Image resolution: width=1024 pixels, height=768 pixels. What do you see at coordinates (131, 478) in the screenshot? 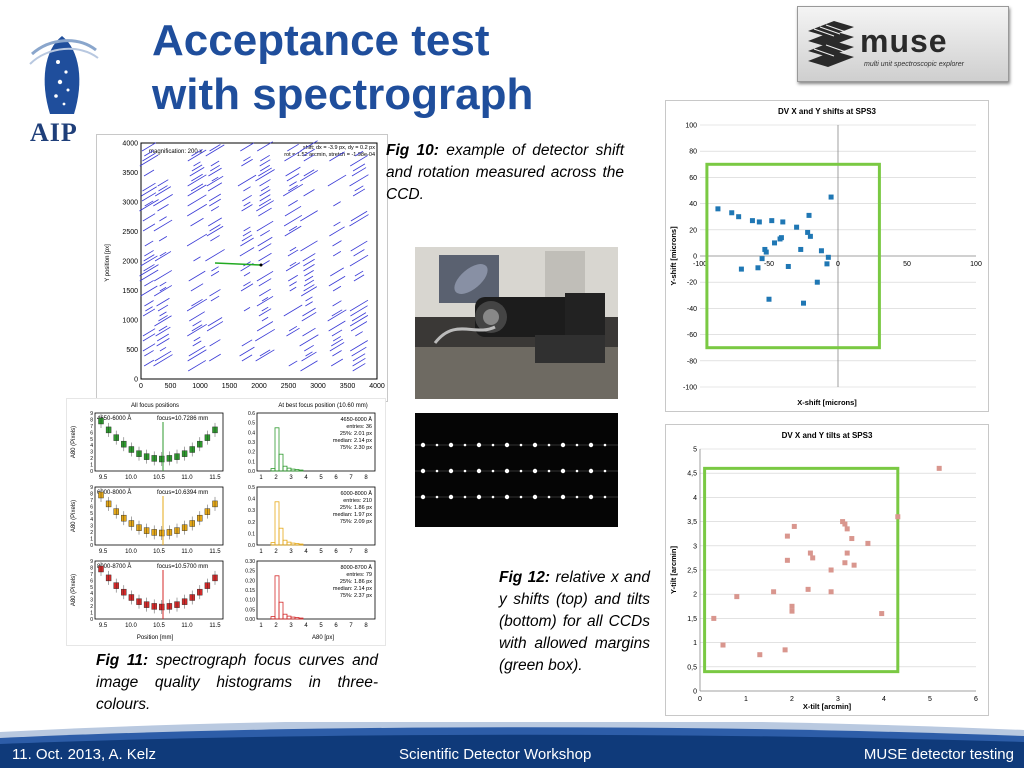
I see `focus-x-tick: 10.0` at bounding box center [131, 478].